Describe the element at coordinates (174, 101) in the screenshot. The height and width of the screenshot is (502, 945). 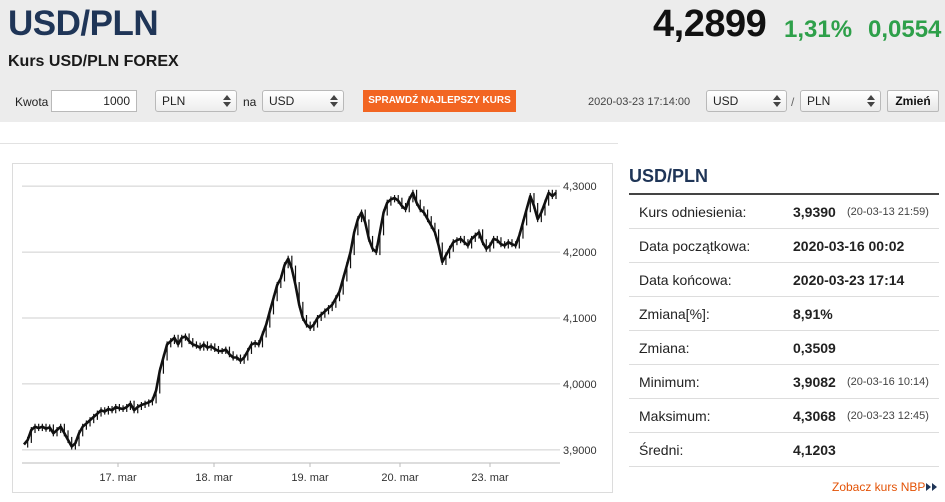
I see `from-currency-value: PLN` at that location.